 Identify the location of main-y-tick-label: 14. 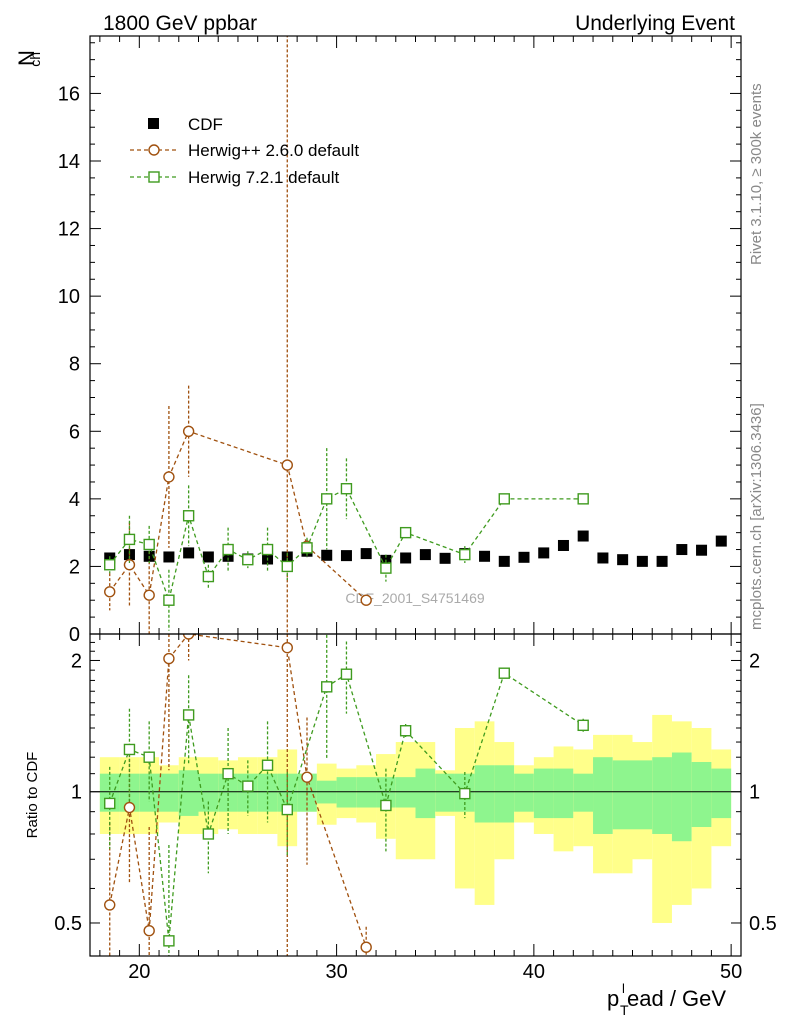
(69, 162).